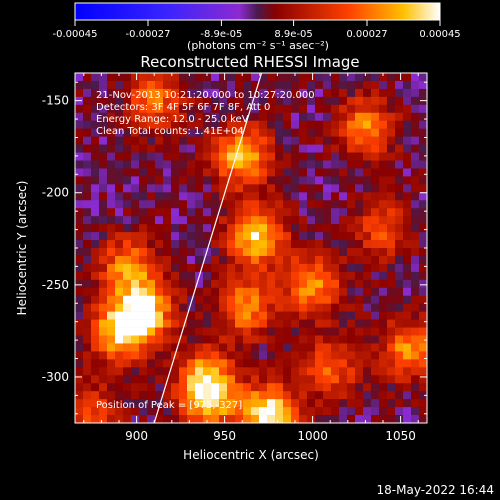 This screenshot has width=500, height=500. What do you see at coordinates (205, 95) in the screenshot?
I see `annotation-time-range: 21-Nov-2013 10:21:20.000 to 10:27:20.000` at bounding box center [205, 95].